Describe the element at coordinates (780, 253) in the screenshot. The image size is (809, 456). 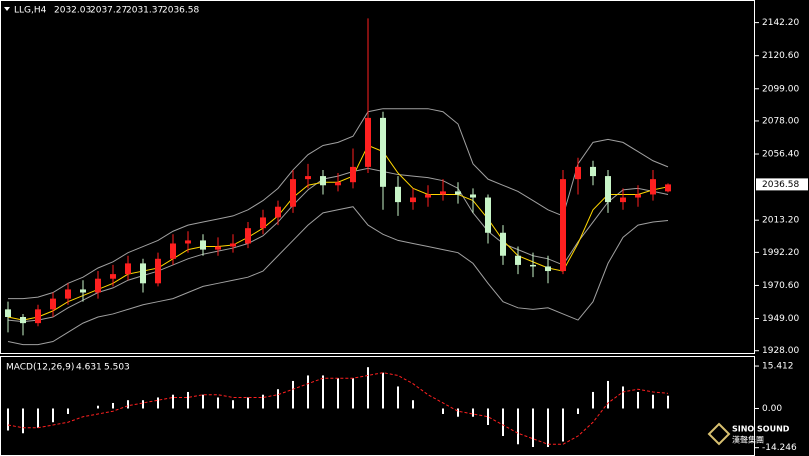
I see `y-tick-label: 1992.20` at that location.